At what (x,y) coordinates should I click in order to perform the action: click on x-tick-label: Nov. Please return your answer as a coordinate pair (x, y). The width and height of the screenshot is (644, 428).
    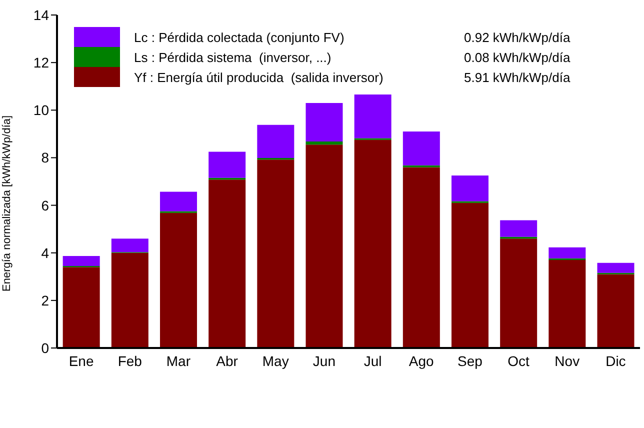
    Looking at the image, I should click on (567, 360).